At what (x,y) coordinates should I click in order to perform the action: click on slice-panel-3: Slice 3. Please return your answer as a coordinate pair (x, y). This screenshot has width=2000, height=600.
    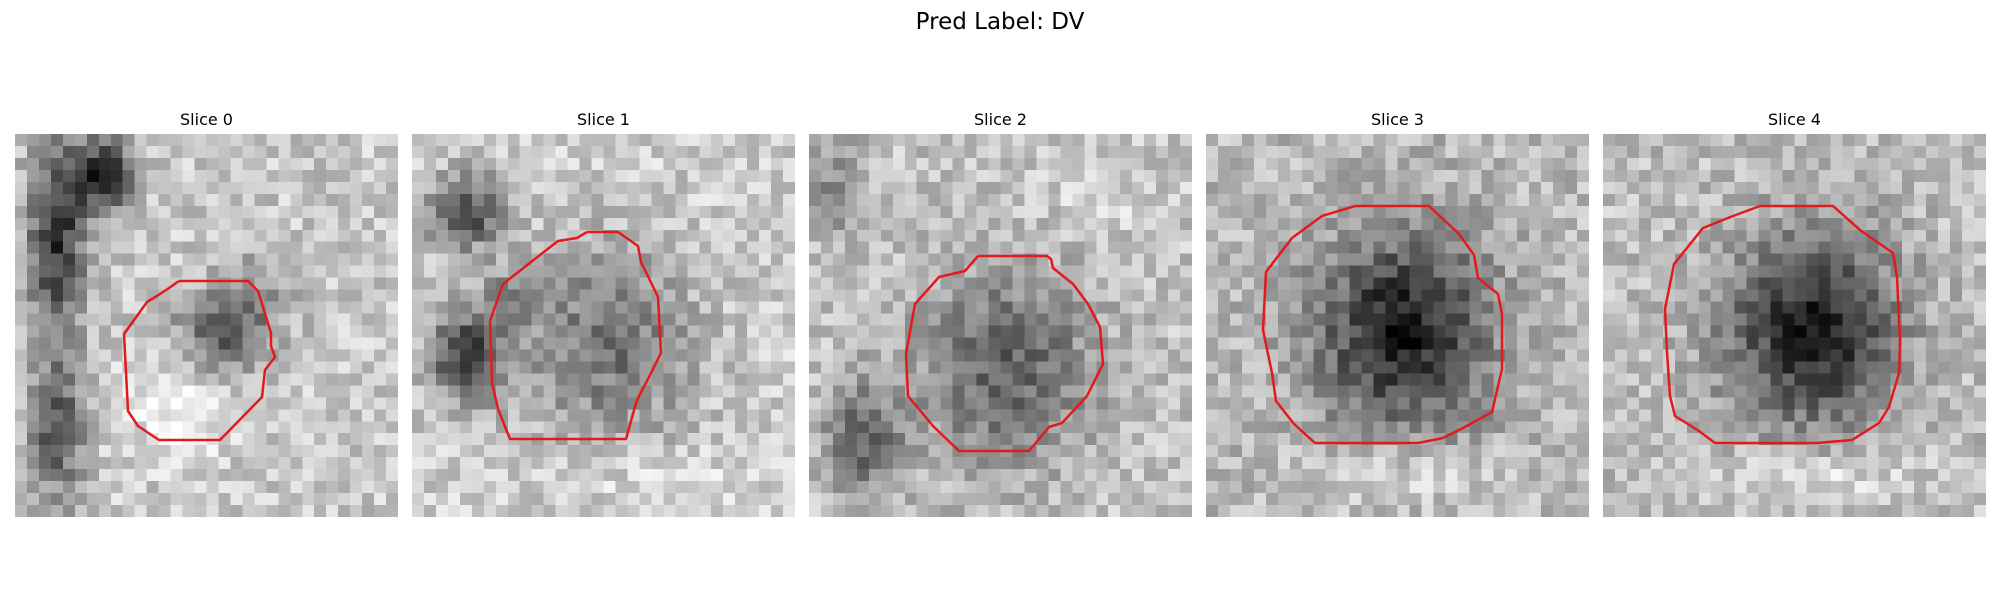
    Looking at the image, I should click on (1397, 313).